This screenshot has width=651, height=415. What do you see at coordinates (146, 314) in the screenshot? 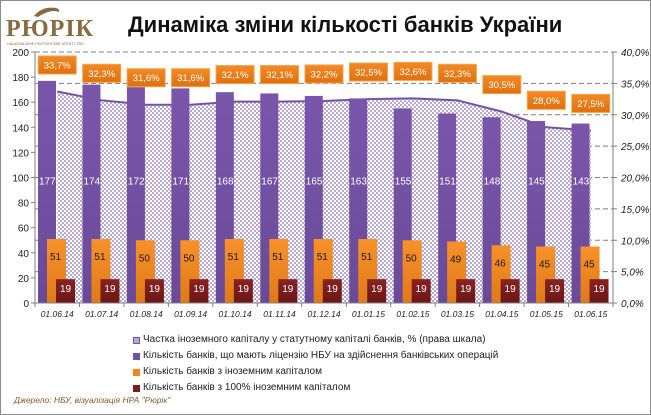
I see `x-tick-label: 01.08.14` at bounding box center [146, 314].